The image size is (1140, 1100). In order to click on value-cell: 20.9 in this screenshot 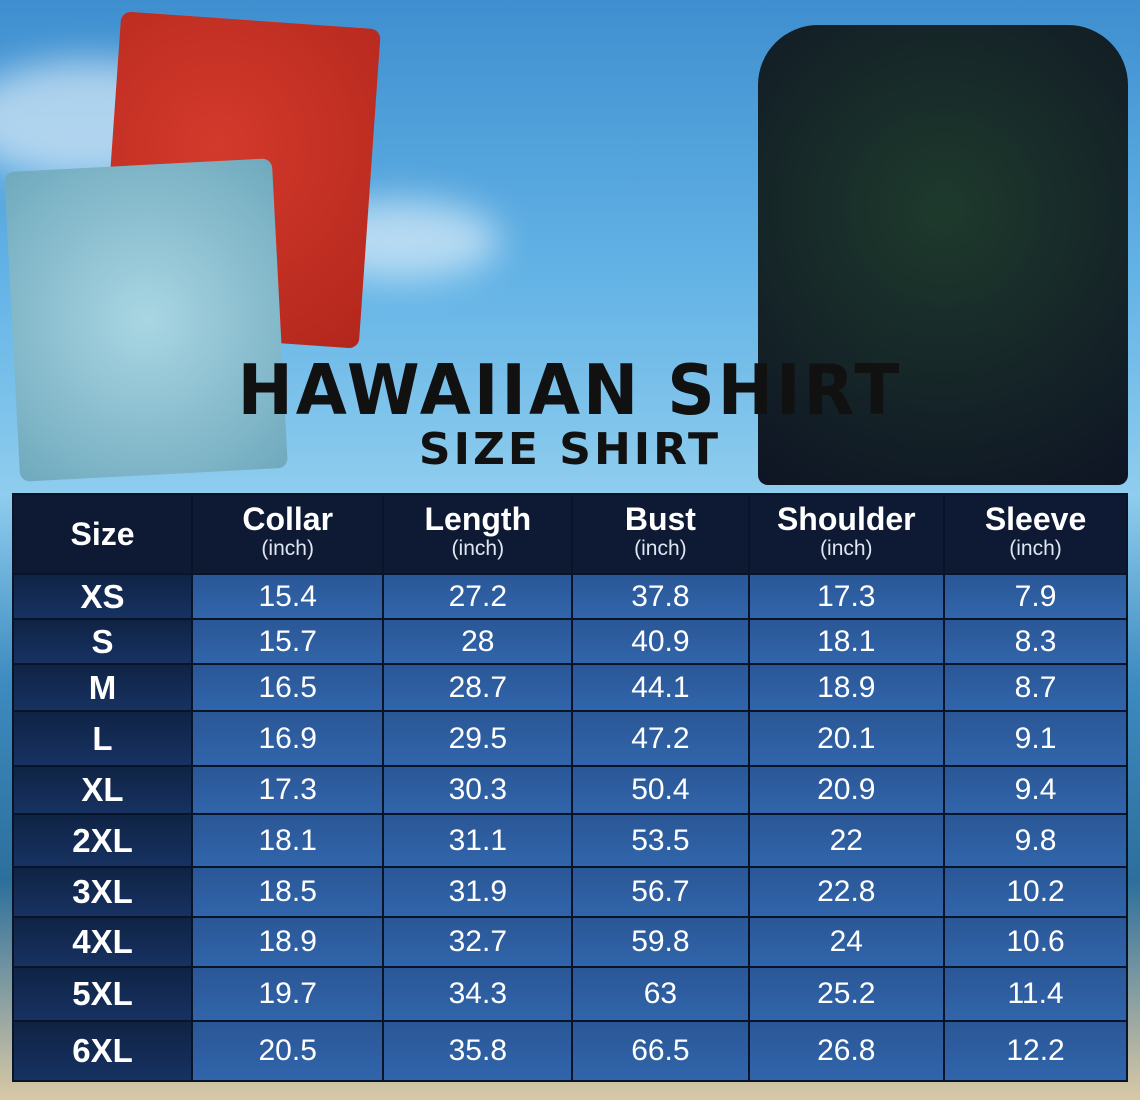, I will do `click(846, 790)`.